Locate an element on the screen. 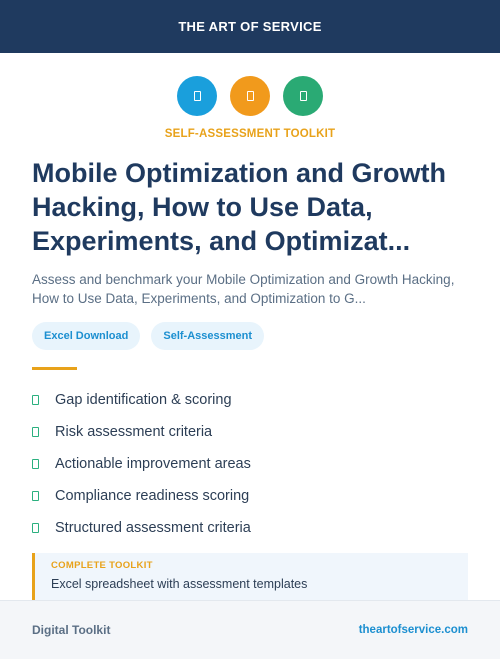 The image size is (500, 659). accent-divider is located at coordinates (54, 368).